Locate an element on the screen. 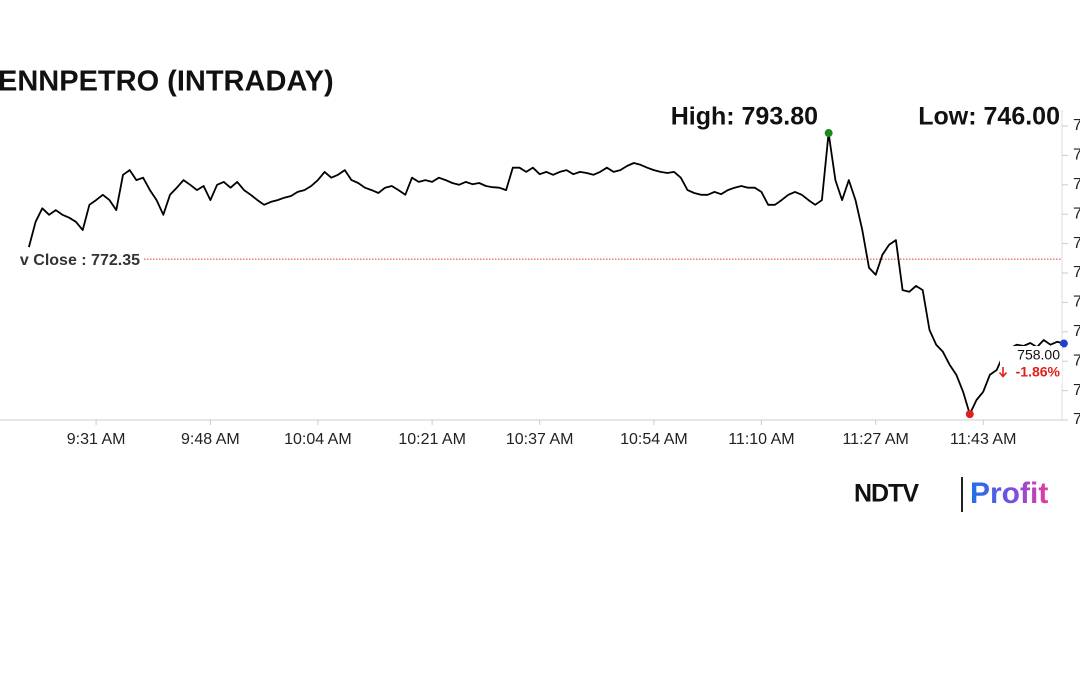  y-tick-label: 790 is located at coordinates (1076, 155).